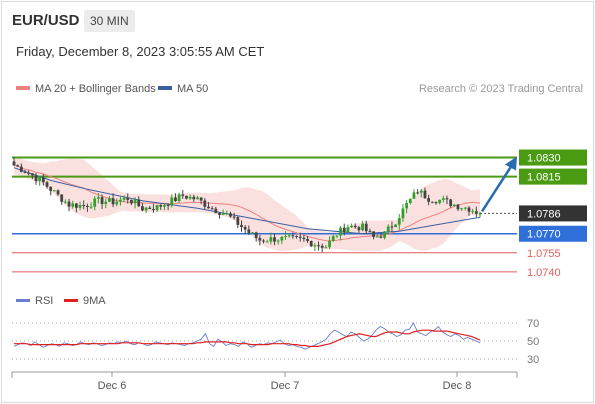 The image size is (595, 404). Describe the element at coordinates (533, 360) in the screenshot. I see `rsi-tick-label: 30` at that location.